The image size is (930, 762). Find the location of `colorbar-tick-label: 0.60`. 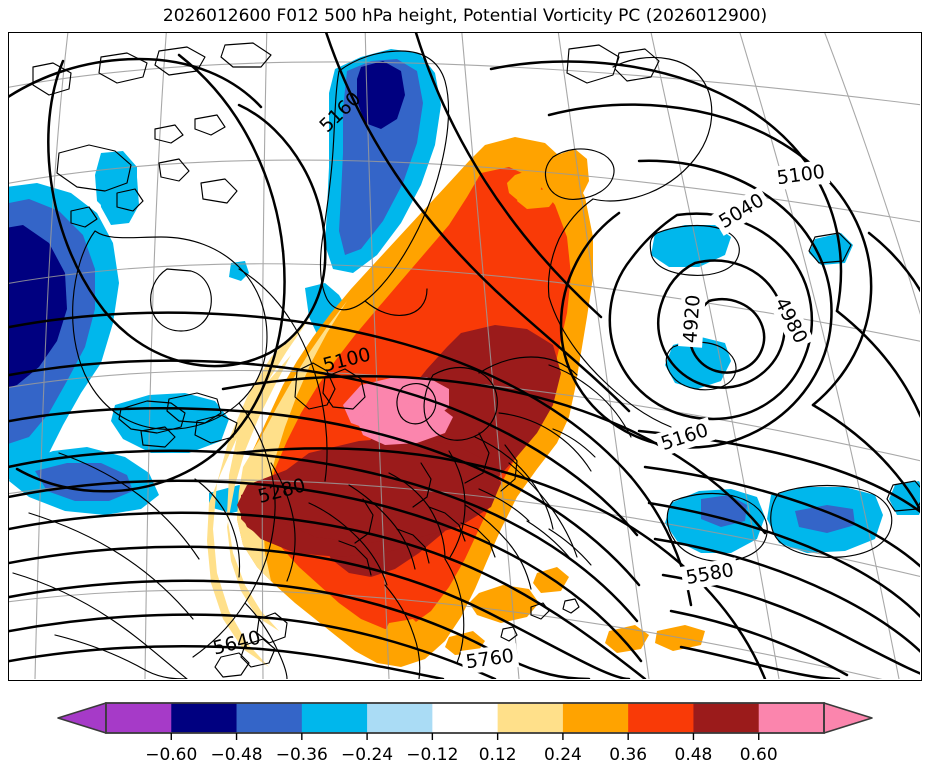

colorbar-tick-label: 0.60 is located at coordinates (759, 753).